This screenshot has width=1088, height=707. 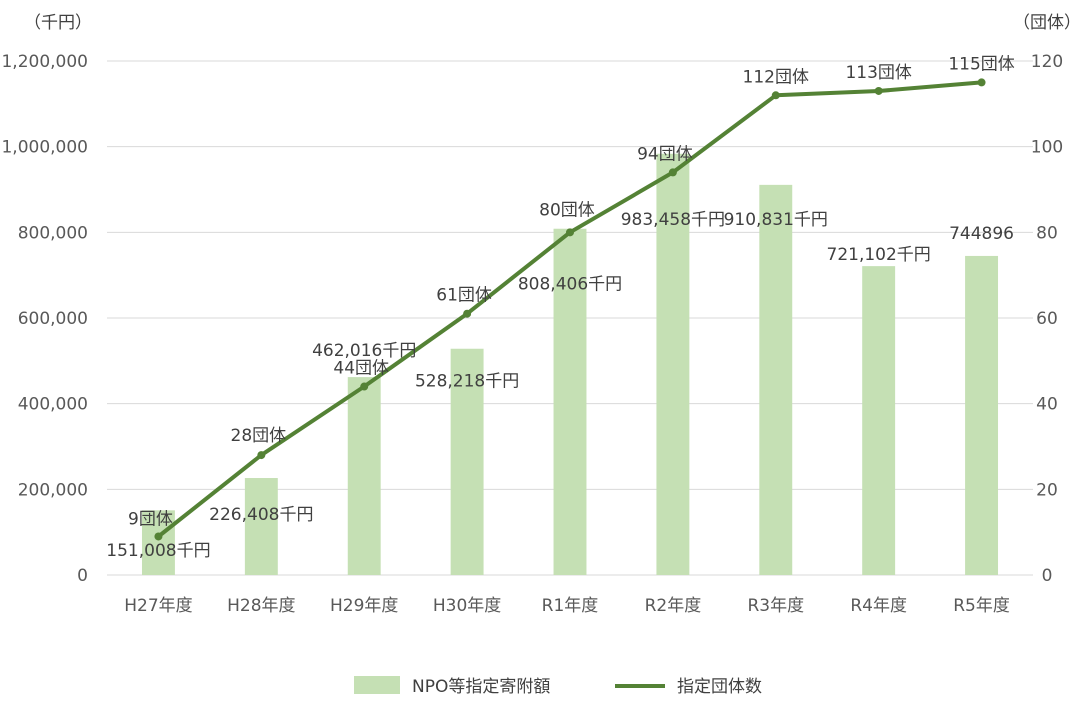 What do you see at coordinates (44, 148) in the screenshot?
I see `y-left-tick-label: 1,000,000` at bounding box center [44, 148].